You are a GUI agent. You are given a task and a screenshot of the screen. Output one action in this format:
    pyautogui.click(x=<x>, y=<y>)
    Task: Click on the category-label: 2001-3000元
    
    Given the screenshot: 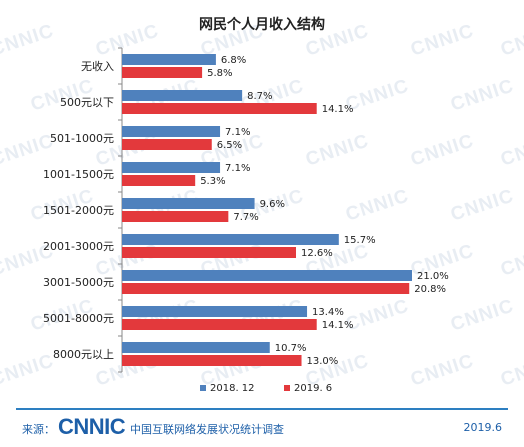 What is the action you would take?
    pyautogui.click(x=78, y=246)
    